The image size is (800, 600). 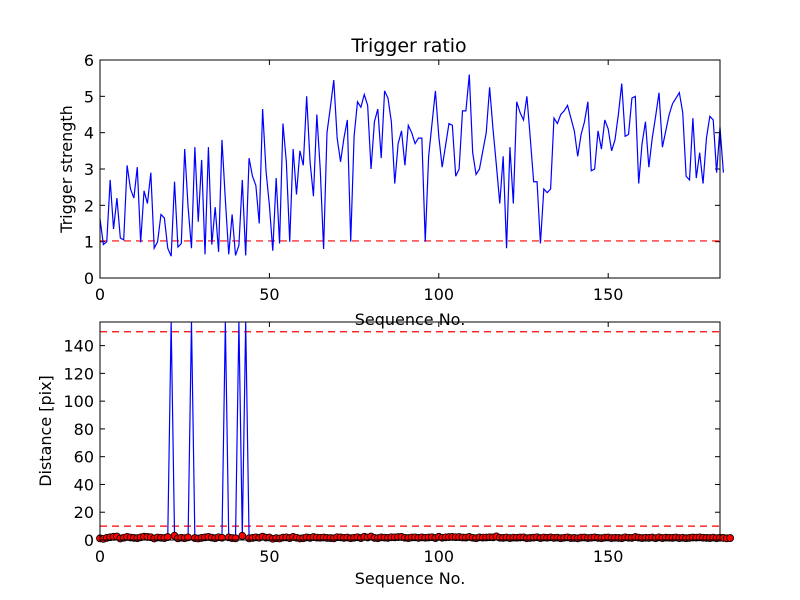 I want to click on y-tick-label: 1, so click(x=89, y=242).